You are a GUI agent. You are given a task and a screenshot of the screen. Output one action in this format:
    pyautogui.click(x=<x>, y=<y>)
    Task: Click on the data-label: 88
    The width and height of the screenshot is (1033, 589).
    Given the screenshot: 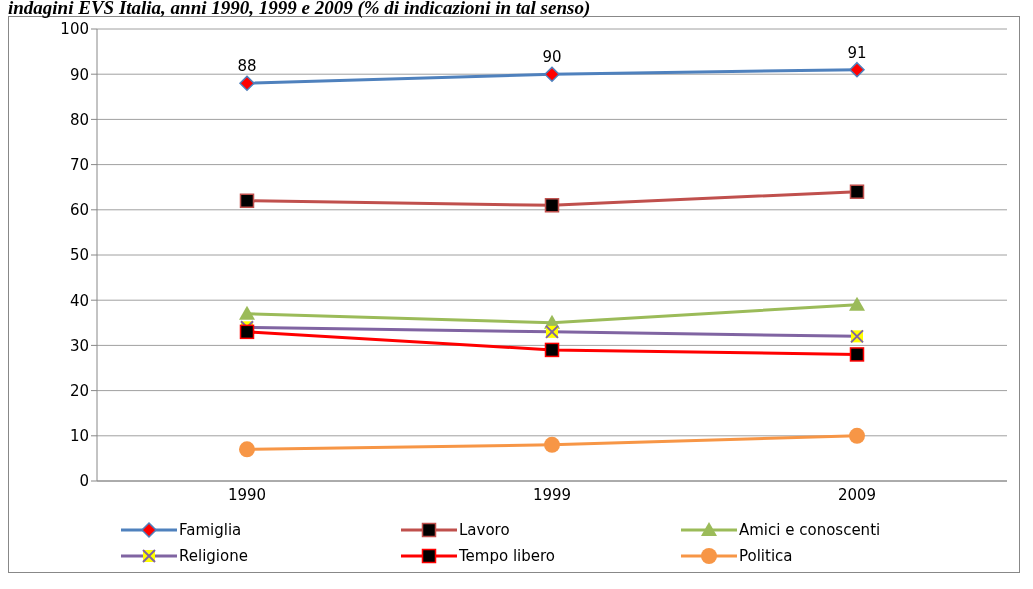 What is the action you would take?
    pyautogui.click(x=247, y=66)
    